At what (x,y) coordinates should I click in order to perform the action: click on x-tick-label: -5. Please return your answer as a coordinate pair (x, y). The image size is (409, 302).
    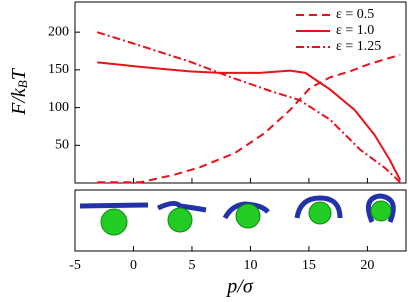
    Looking at the image, I should click on (75, 265).